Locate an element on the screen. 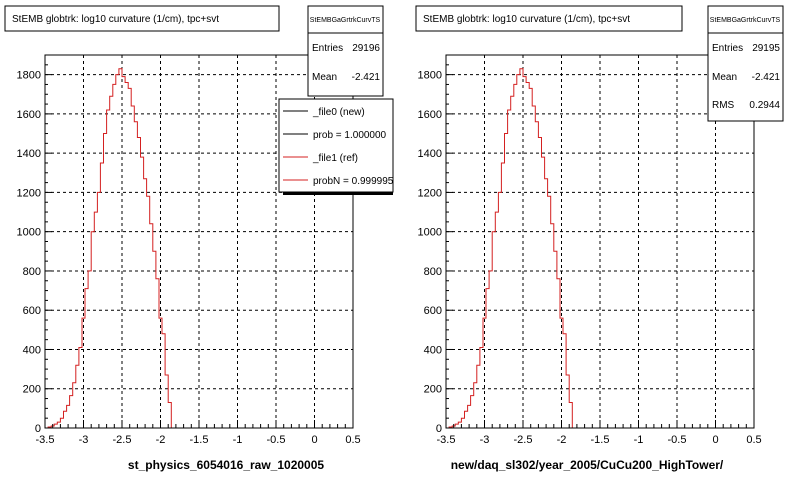  left-stats-label: Entries is located at coordinates (327, 48).